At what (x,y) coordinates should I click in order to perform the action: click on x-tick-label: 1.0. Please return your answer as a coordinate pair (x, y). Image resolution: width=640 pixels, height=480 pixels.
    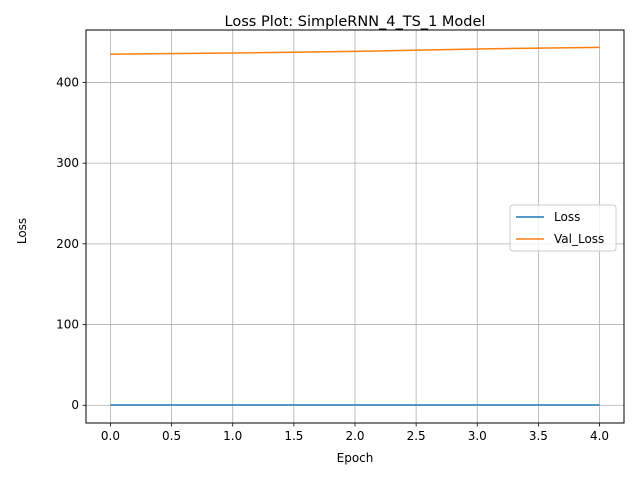
    Looking at the image, I should click on (232, 436).